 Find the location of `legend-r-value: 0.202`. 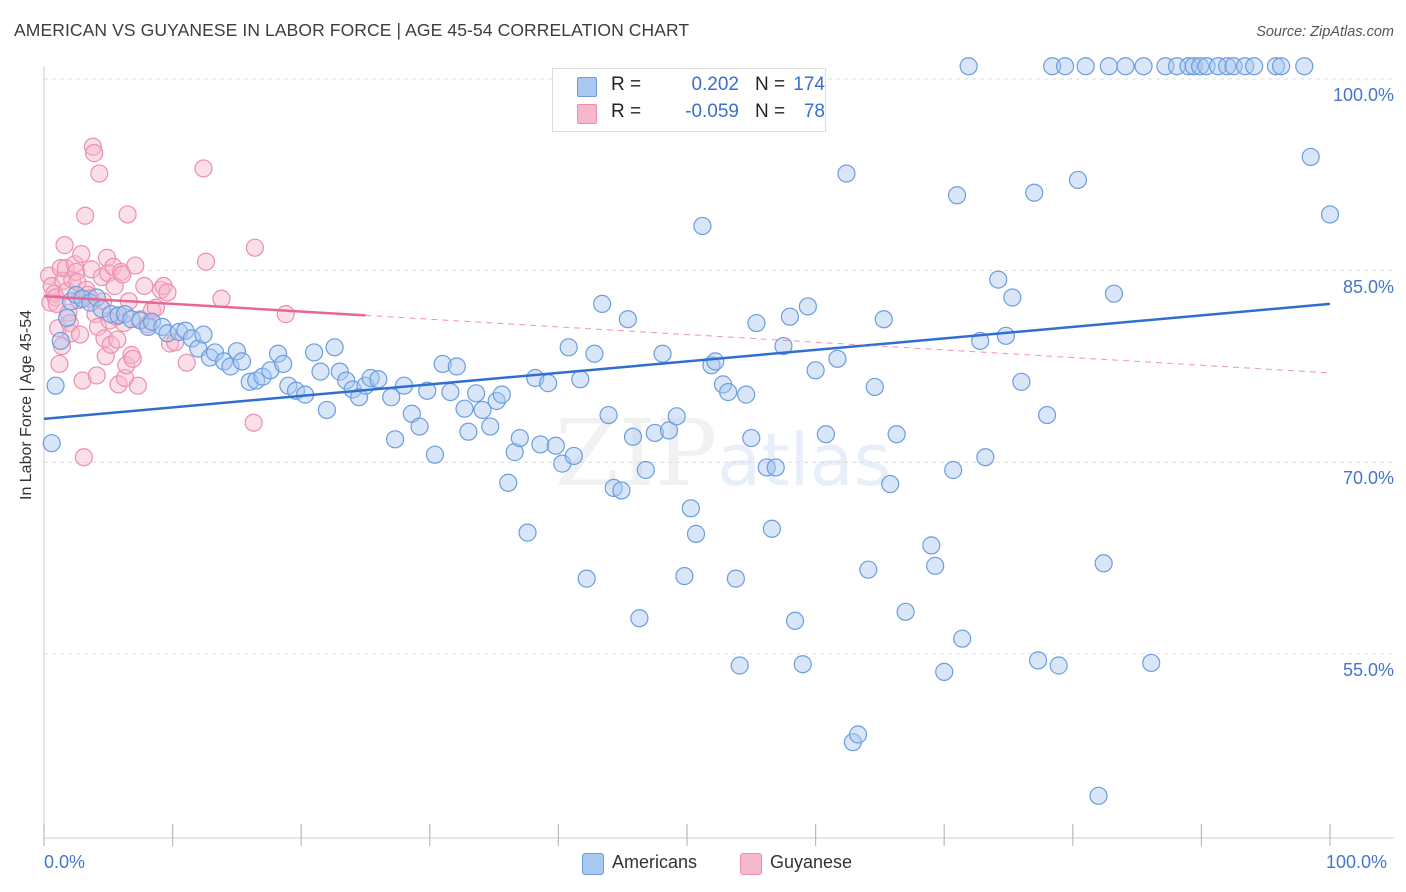

legend-r-value: 0.202 is located at coordinates (715, 84).